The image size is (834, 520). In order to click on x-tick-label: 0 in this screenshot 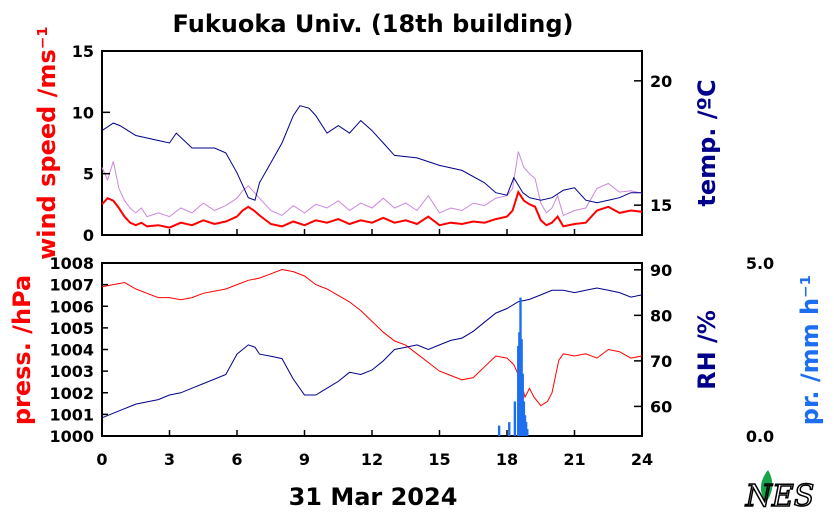, I will do `click(101, 459)`.